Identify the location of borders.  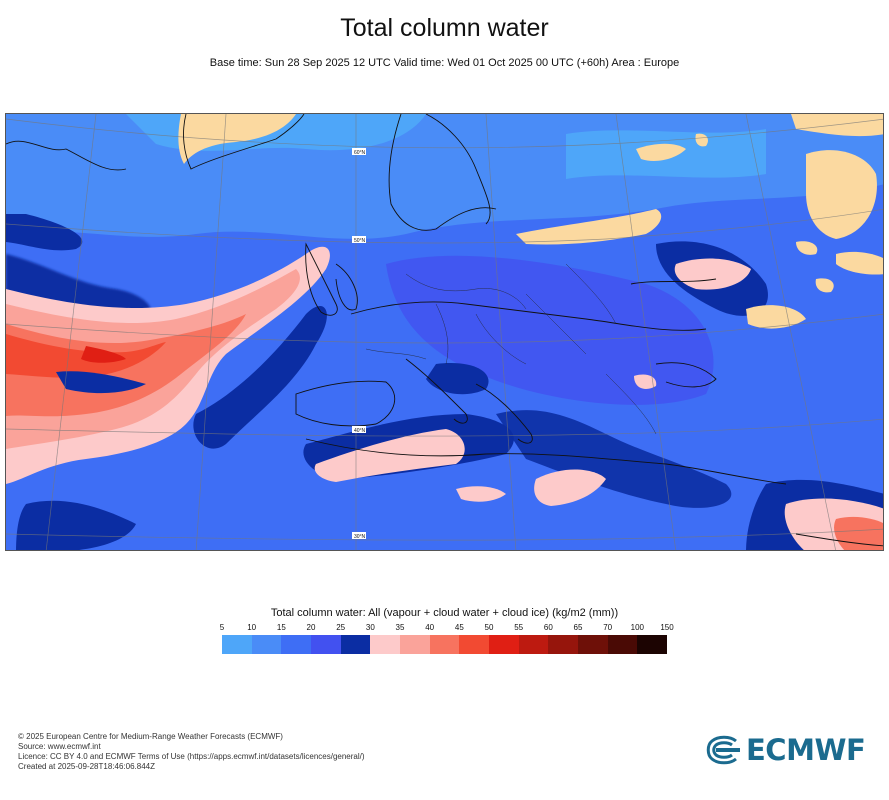
(511, 349).